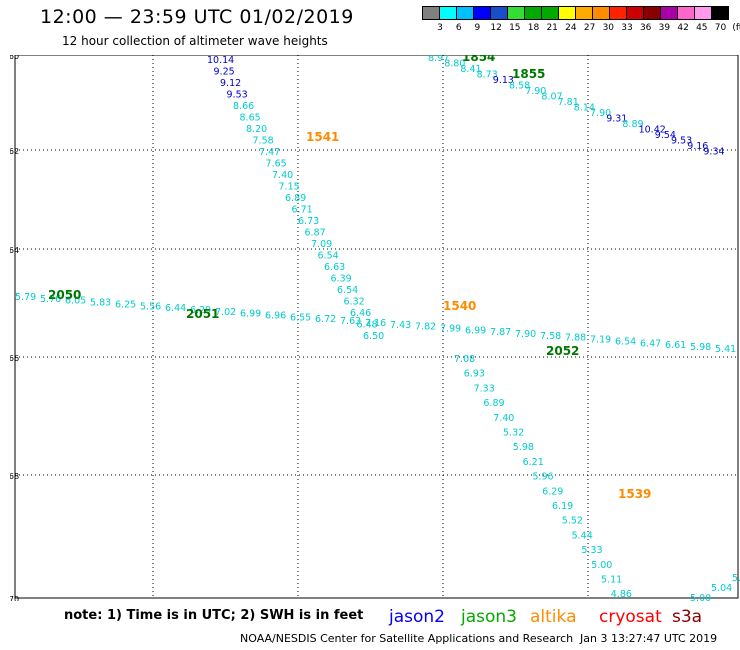 This screenshot has width=740, height=650. Describe the element at coordinates (664, 28) in the screenshot. I see `scale-label: 39` at that location.